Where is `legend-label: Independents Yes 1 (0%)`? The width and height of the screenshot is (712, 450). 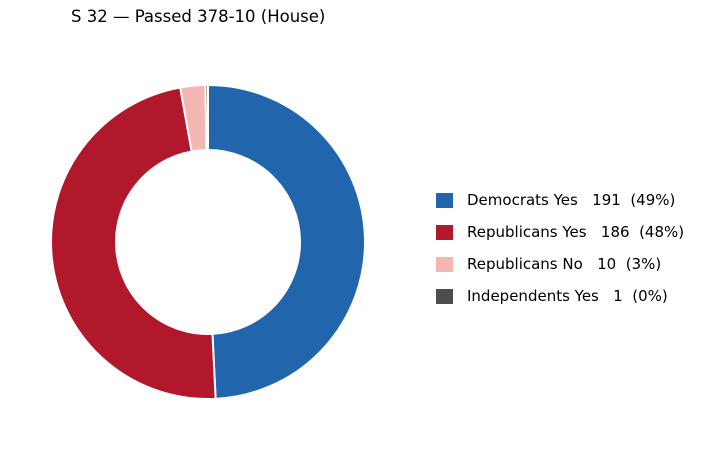 legend-label: Independents Yes 1 (0%) is located at coordinates (567, 296).